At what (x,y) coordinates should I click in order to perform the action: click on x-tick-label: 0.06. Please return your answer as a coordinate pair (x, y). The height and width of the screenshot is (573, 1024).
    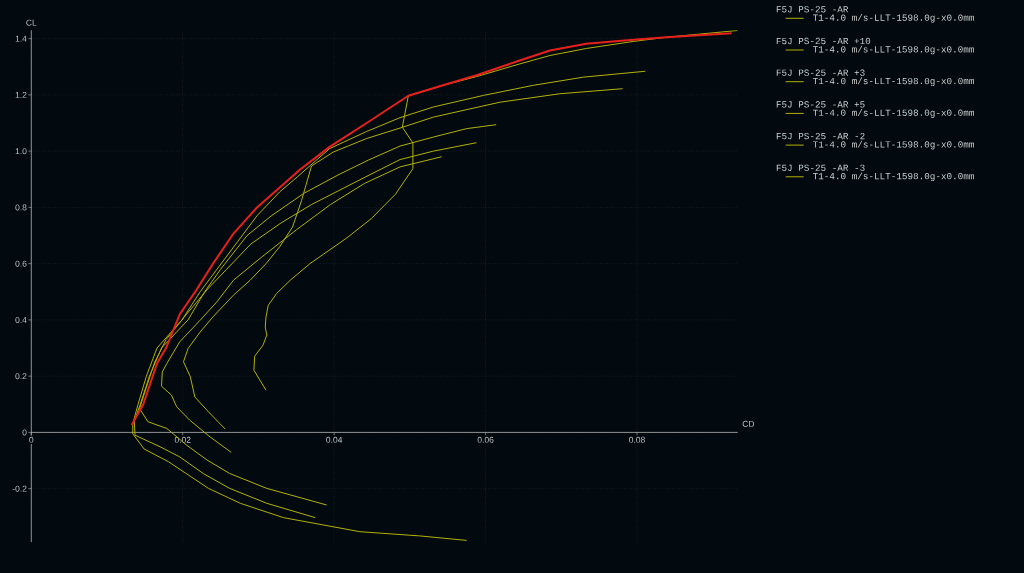
    Looking at the image, I should click on (485, 439).